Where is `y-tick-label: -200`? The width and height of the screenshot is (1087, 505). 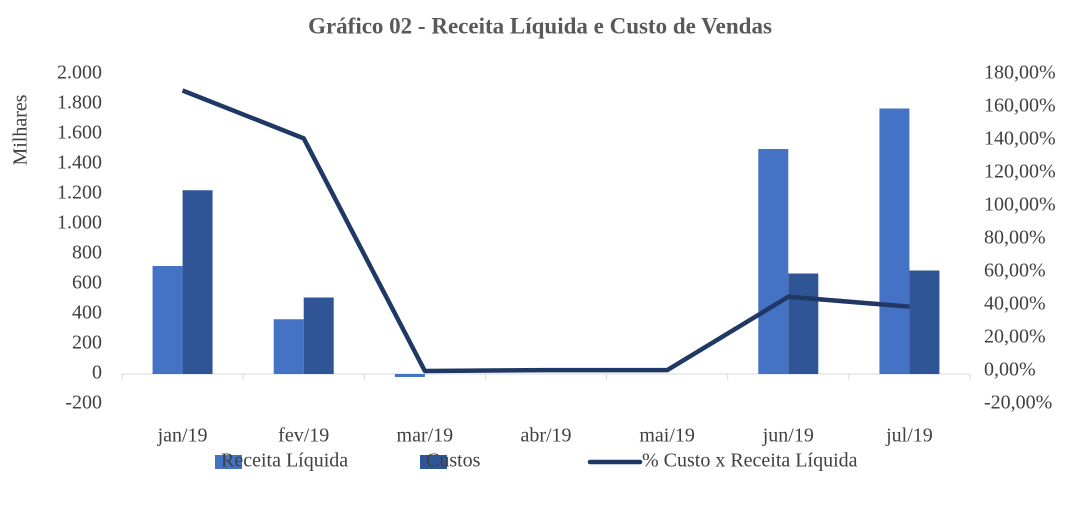
y-tick-label: -200 is located at coordinates (83, 403).